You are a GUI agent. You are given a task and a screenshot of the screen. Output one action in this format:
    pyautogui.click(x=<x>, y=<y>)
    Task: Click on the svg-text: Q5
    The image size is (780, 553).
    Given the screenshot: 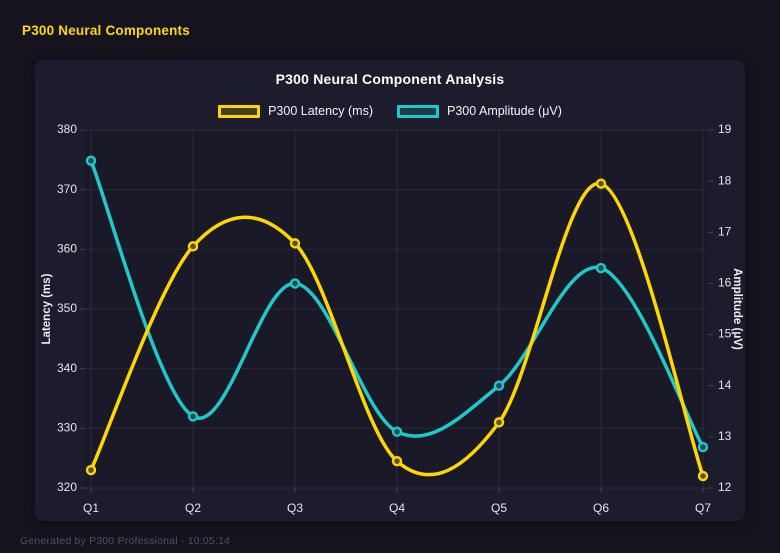 What is the action you would take?
    pyautogui.click(x=499, y=508)
    